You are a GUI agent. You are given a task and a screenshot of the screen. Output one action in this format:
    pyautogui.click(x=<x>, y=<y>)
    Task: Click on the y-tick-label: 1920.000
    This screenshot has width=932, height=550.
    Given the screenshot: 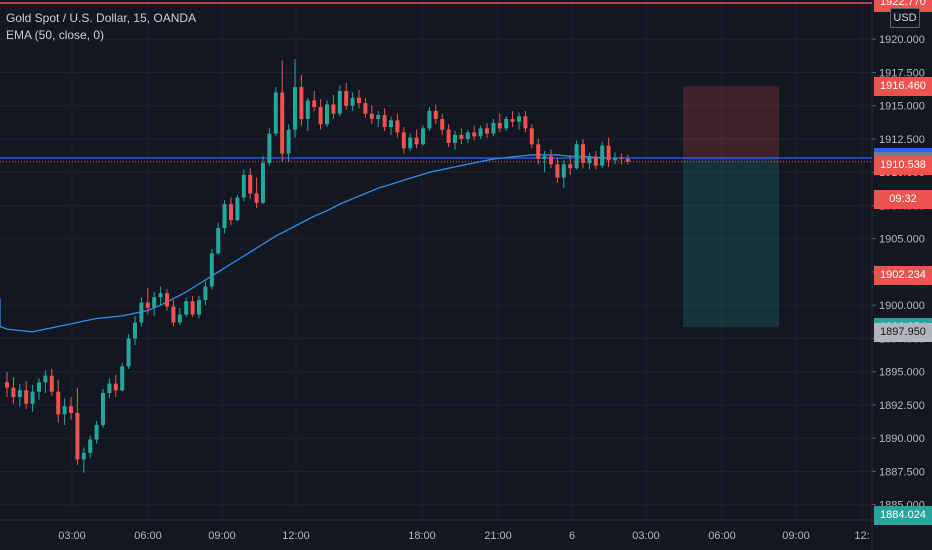 What is the action you would take?
    pyautogui.click(x=902, y=40)
    